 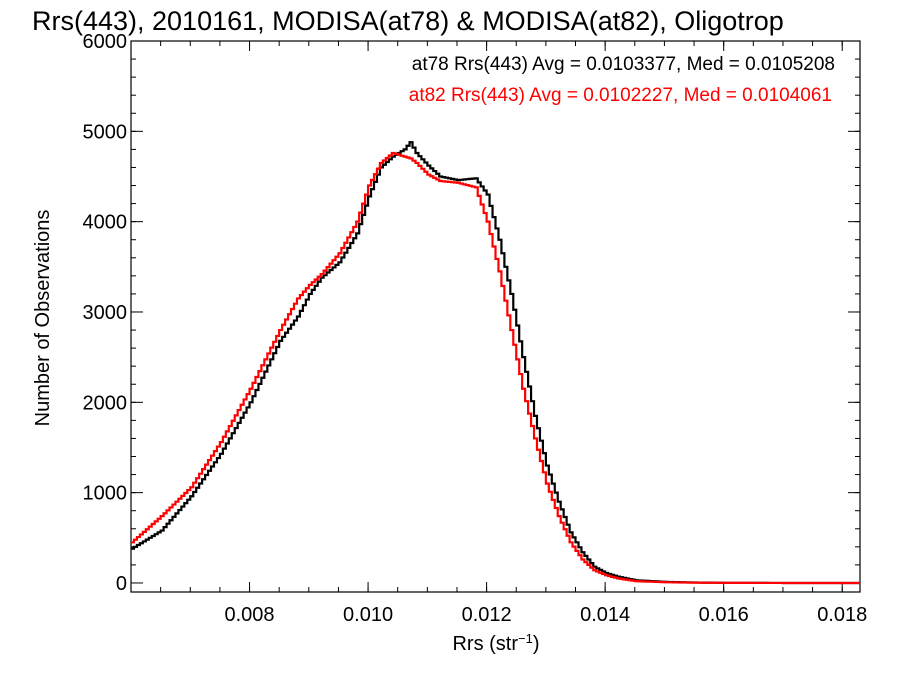 I want to click on y-tick-label: 5000, so click(x=105, y=132).